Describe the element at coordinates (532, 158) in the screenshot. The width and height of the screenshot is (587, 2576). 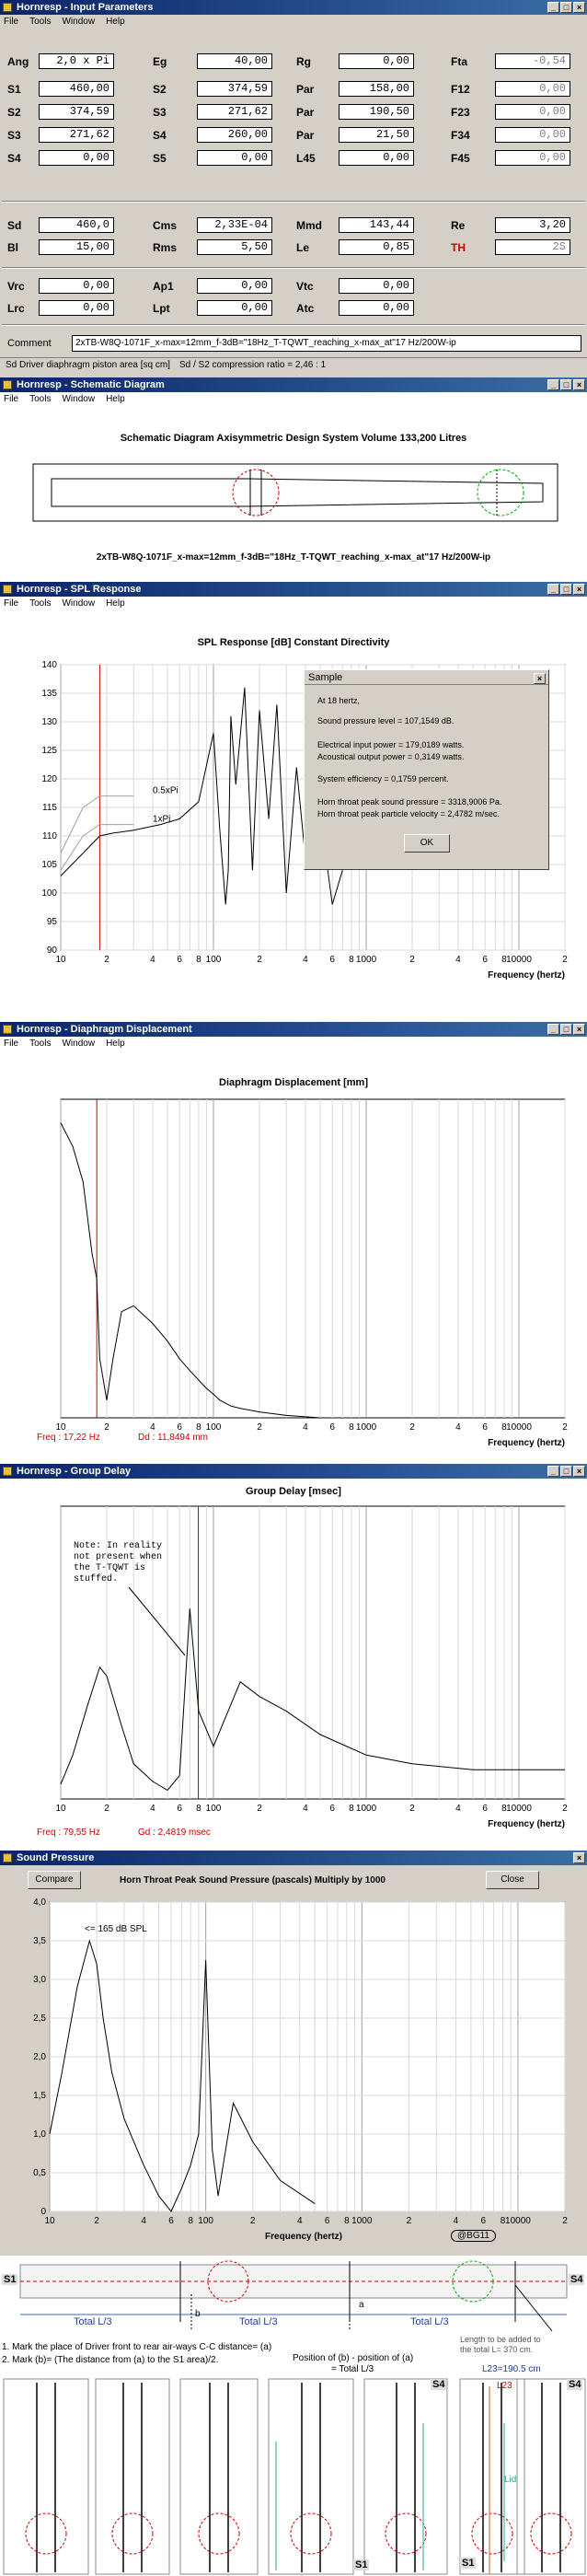
I see `param-value-f45: 0,00` at that location.